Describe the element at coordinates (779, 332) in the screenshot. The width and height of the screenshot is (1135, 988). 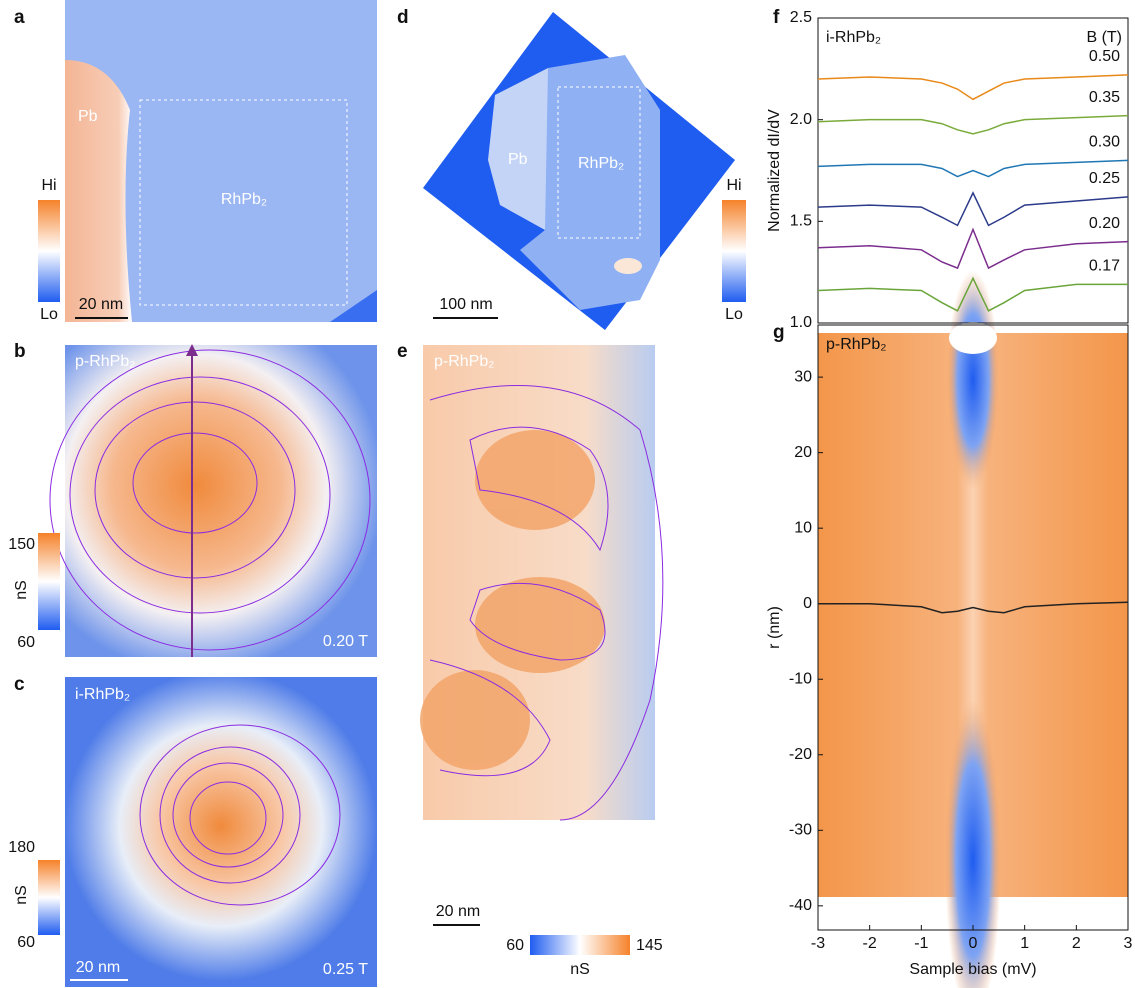
I see `panel-letter: g` at that location.